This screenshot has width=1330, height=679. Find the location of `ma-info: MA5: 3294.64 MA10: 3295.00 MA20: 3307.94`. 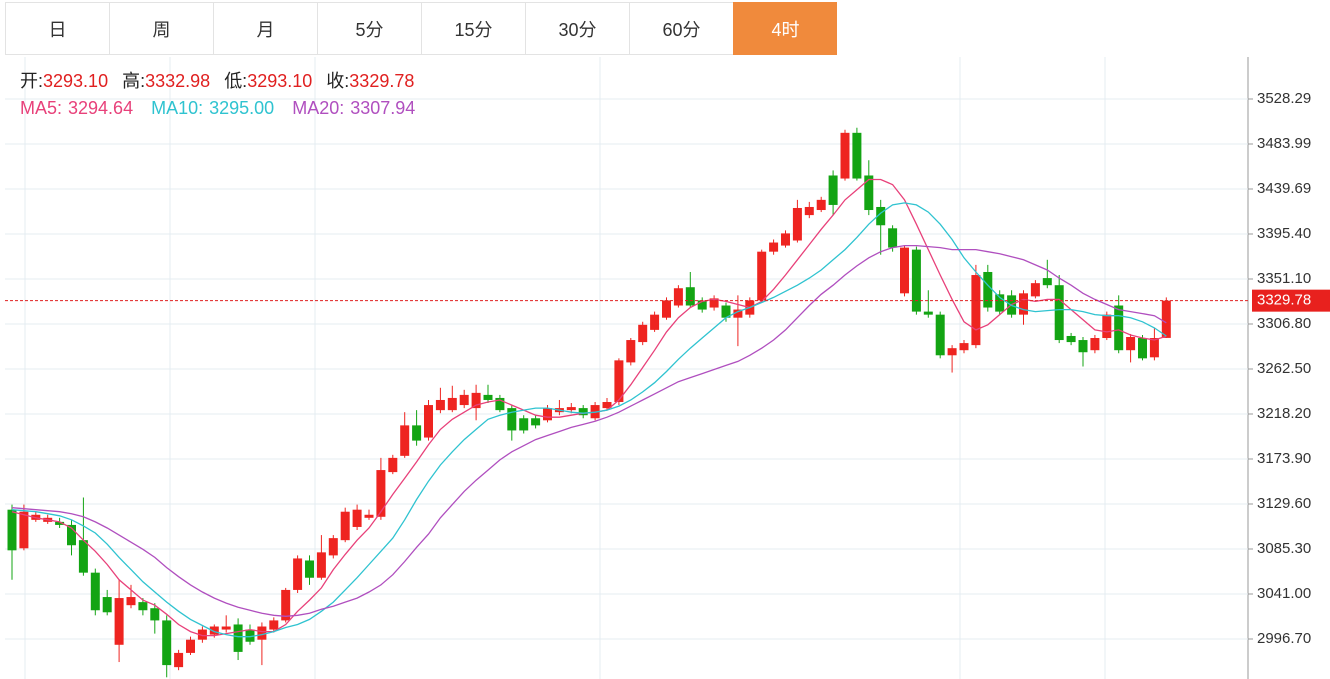

ma-info: MA5: 3294.64 MA10: 3295.00 MA20: 3307.94 is located at coordinates (226, 108).